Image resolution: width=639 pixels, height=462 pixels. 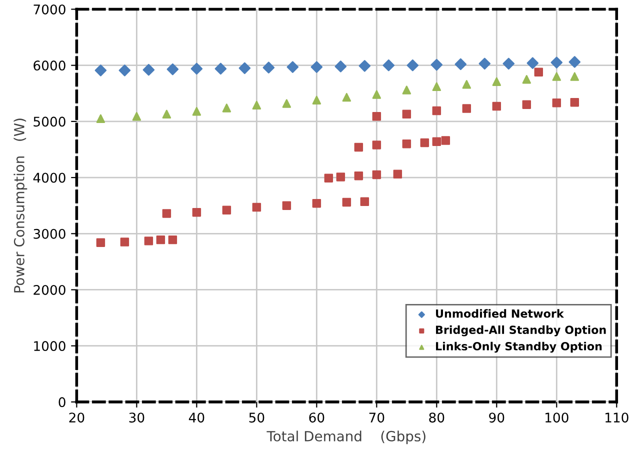 I want to click on y-tick-label: 5000, so click(x=50, y=121).